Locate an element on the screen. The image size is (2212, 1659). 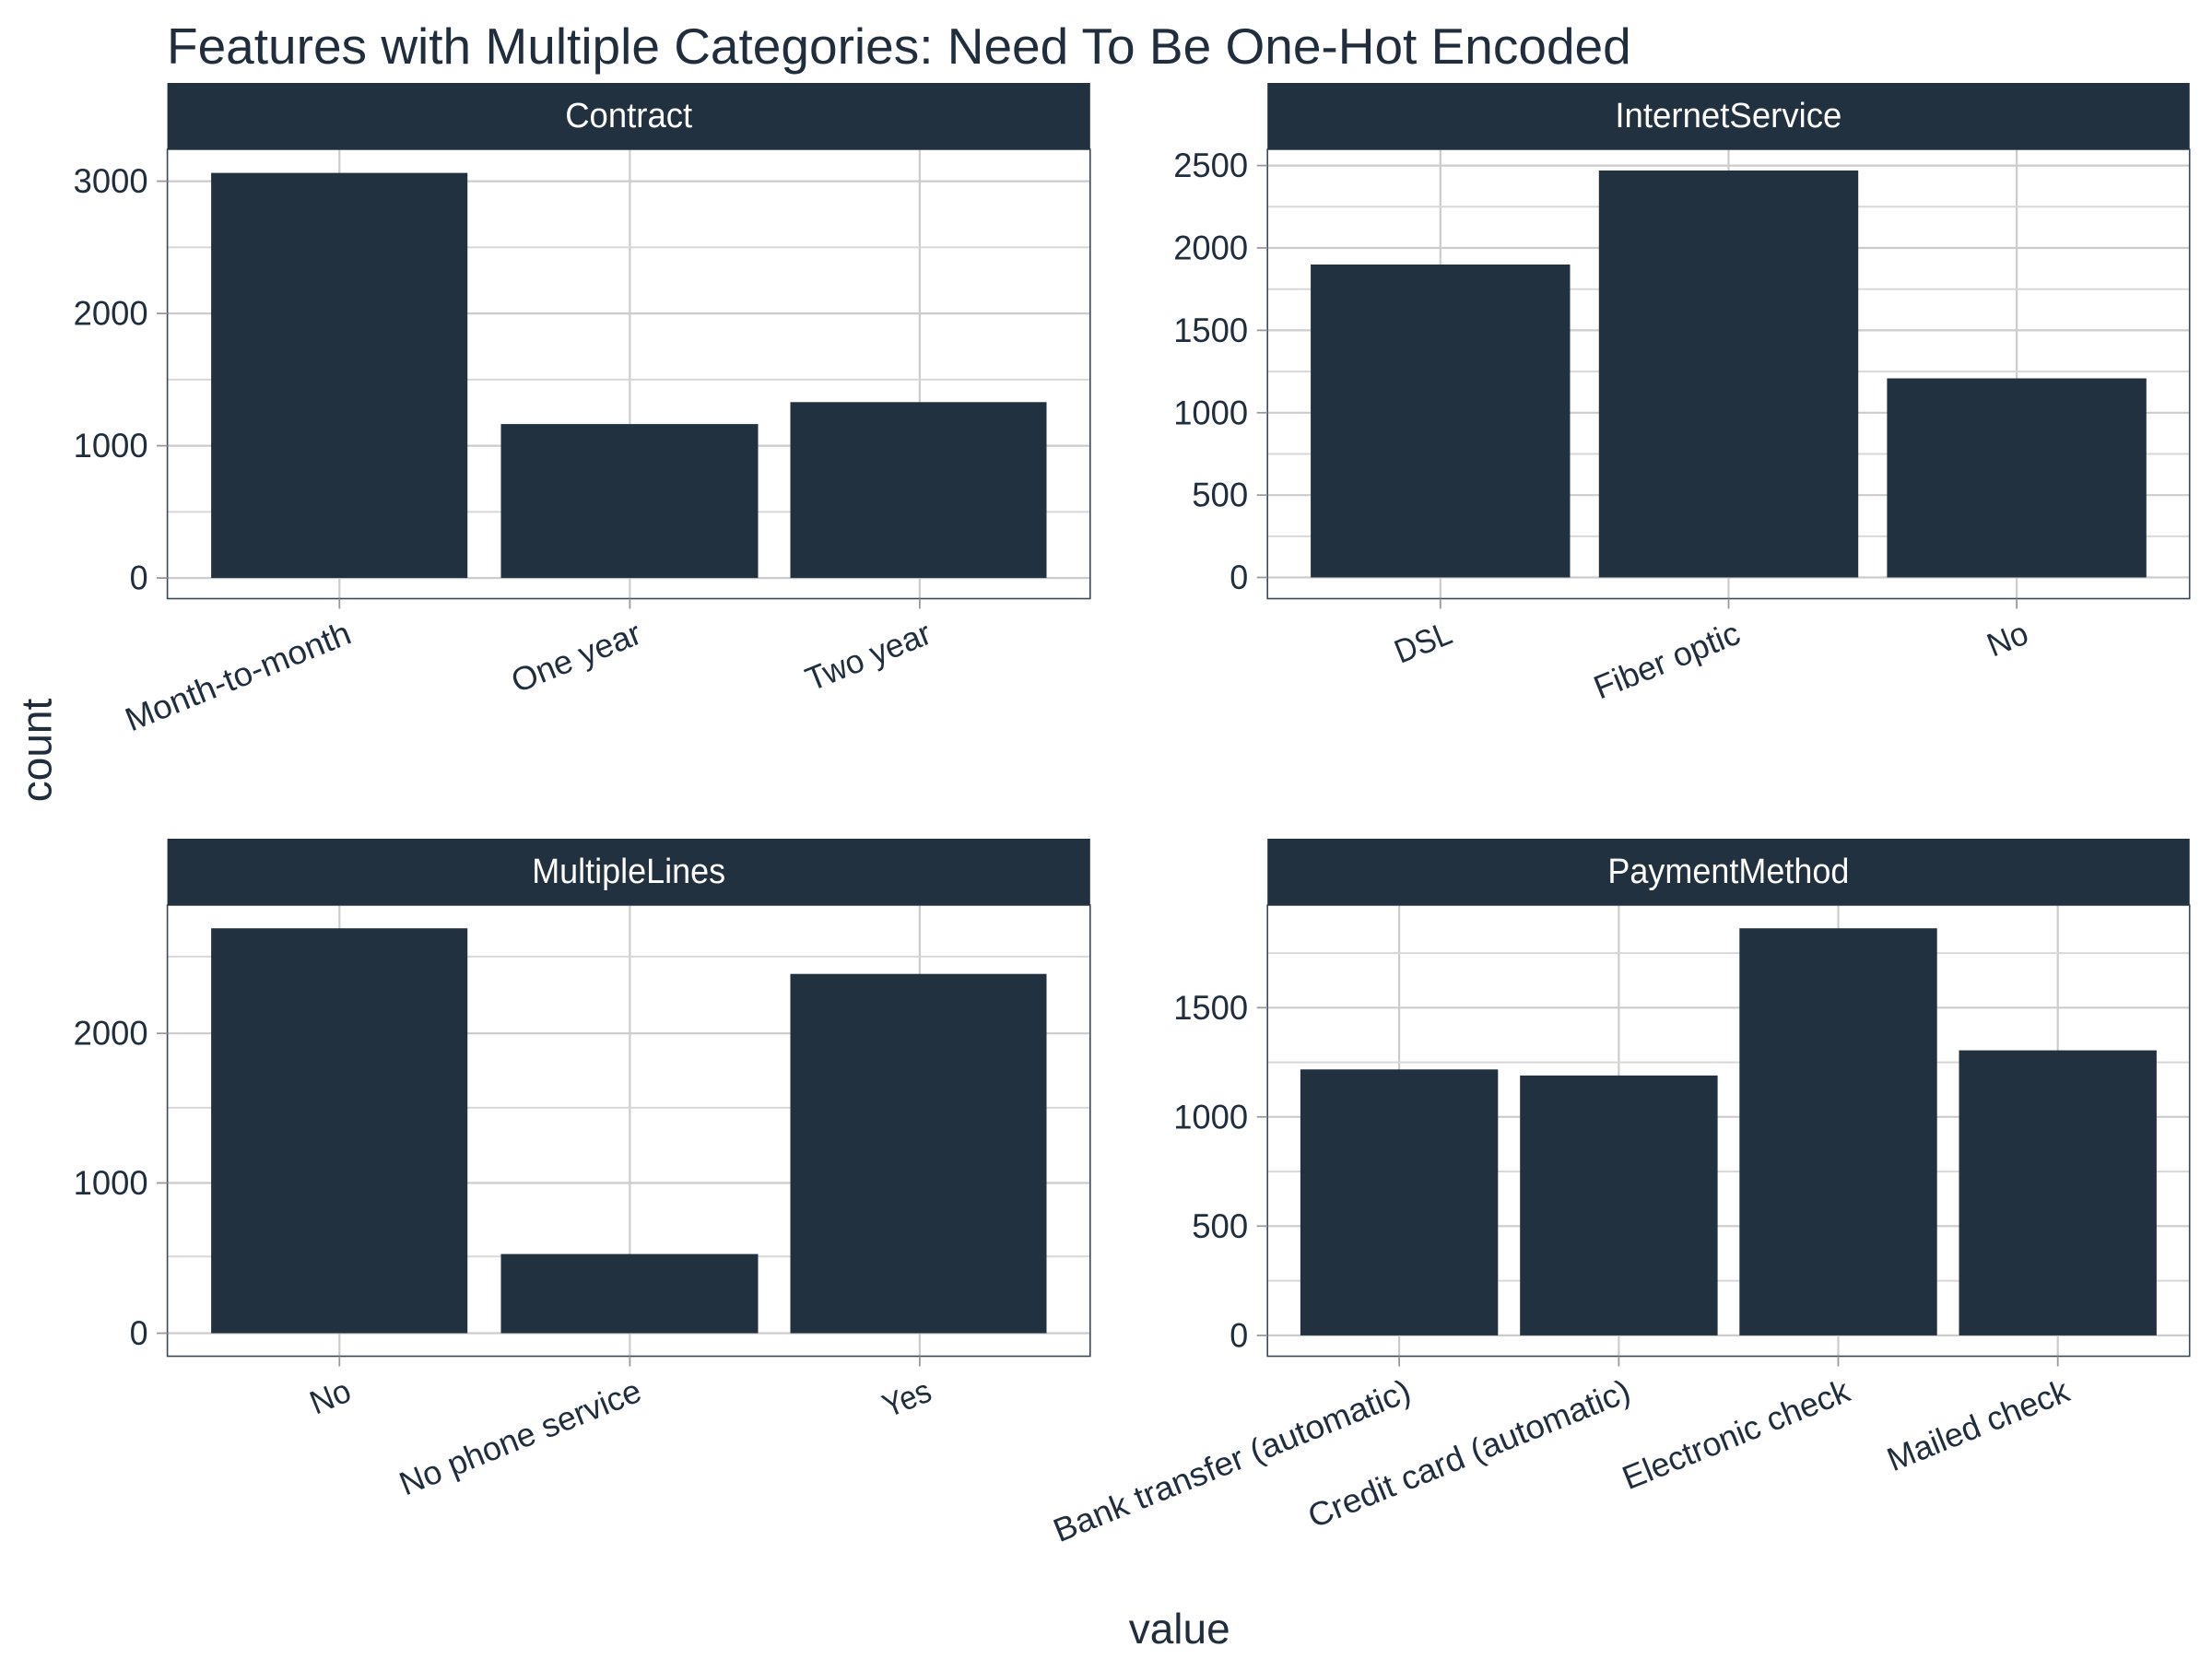
svg-text: count is located at coordinates (37, 751).